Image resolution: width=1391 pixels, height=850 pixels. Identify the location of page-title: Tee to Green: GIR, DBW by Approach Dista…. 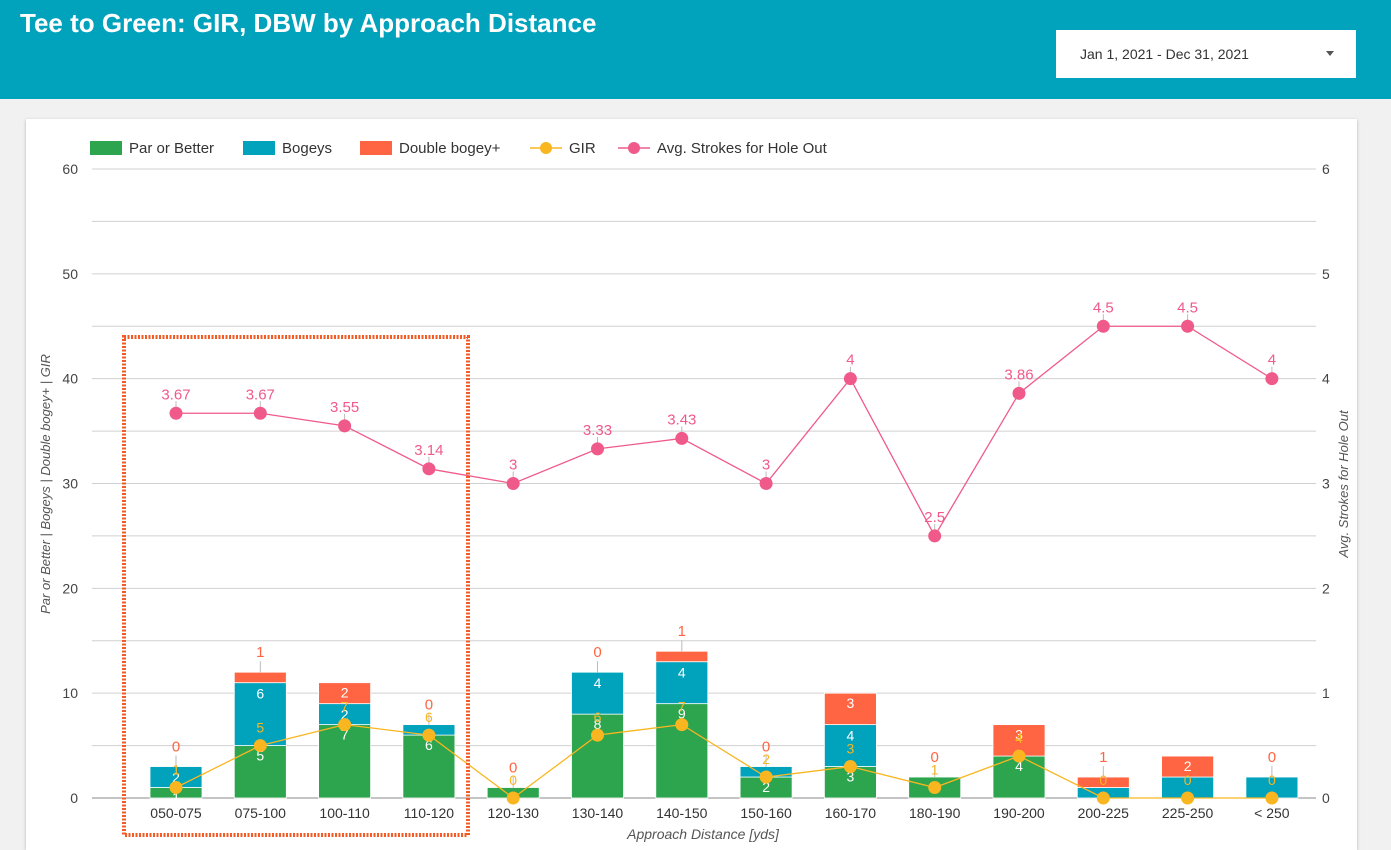
(308, 23).